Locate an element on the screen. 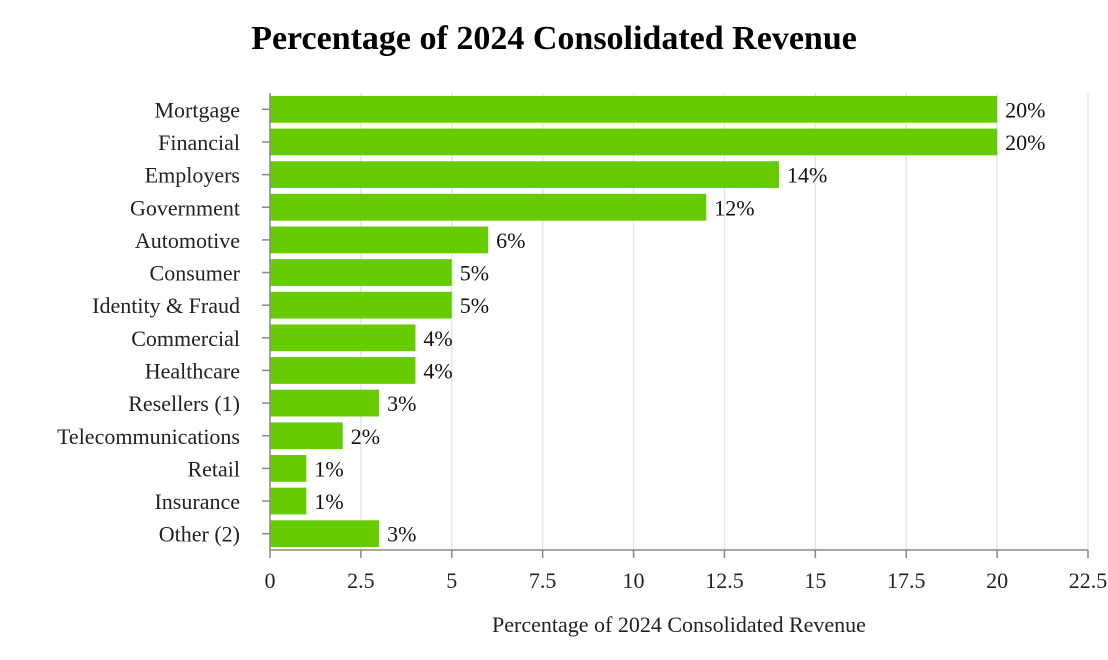 Image resolution: width=1108 pixels, height=660 pixels. x-tick-label: 2.5 is located at coordinates (361, 580).